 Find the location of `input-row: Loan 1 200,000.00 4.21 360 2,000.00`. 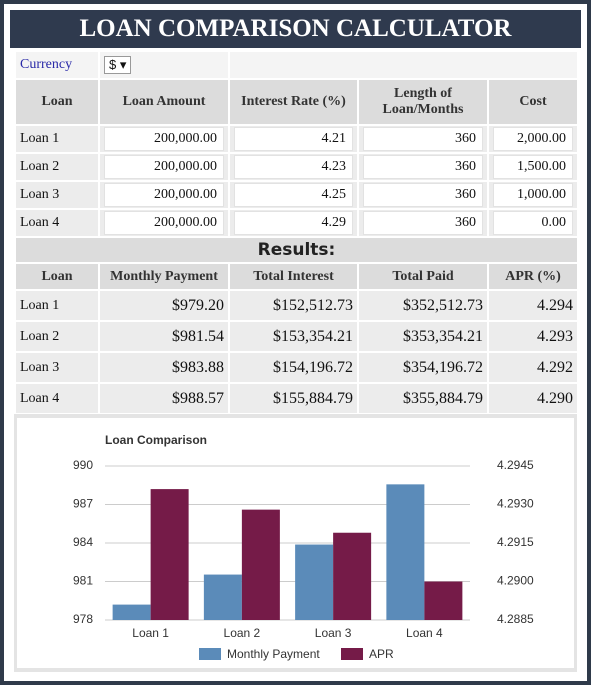

input-row: Loan 1 200,000.00 4.21 360 2,000.00 is located at coordinates (297, 139).